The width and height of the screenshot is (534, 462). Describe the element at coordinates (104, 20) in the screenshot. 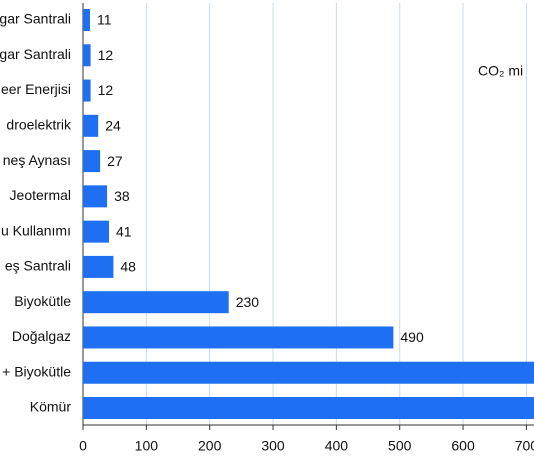

I see `data-label: 11` at that location.